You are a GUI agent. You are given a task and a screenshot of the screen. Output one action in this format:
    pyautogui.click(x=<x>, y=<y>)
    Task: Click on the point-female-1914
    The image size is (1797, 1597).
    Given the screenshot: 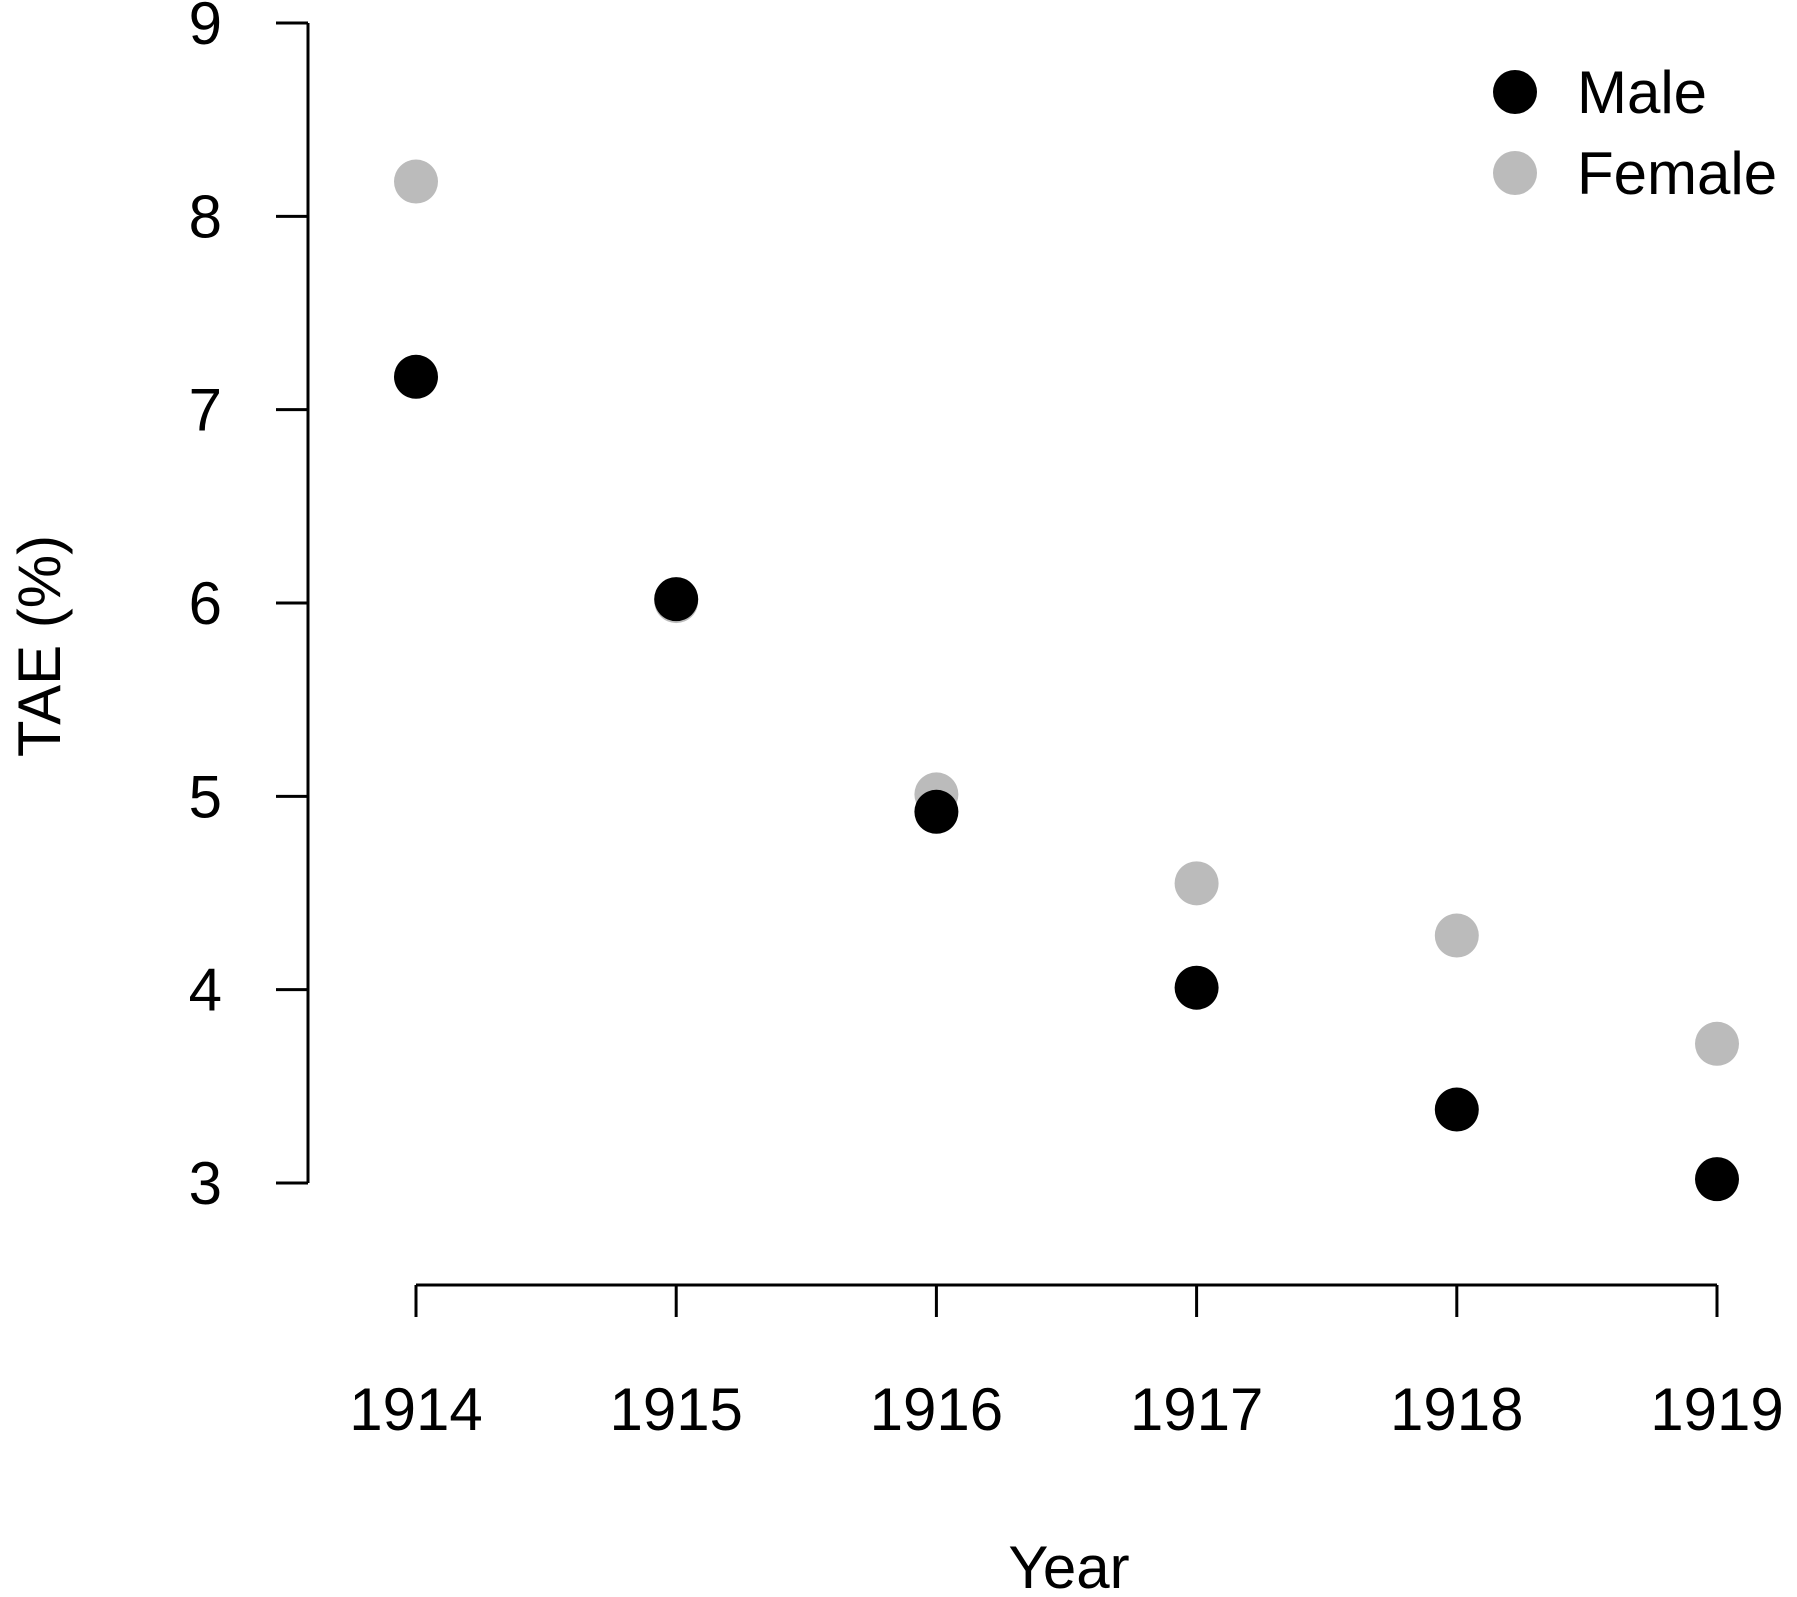 What is the action you would take?
    pyautogui.click(x=416, y=181)
    